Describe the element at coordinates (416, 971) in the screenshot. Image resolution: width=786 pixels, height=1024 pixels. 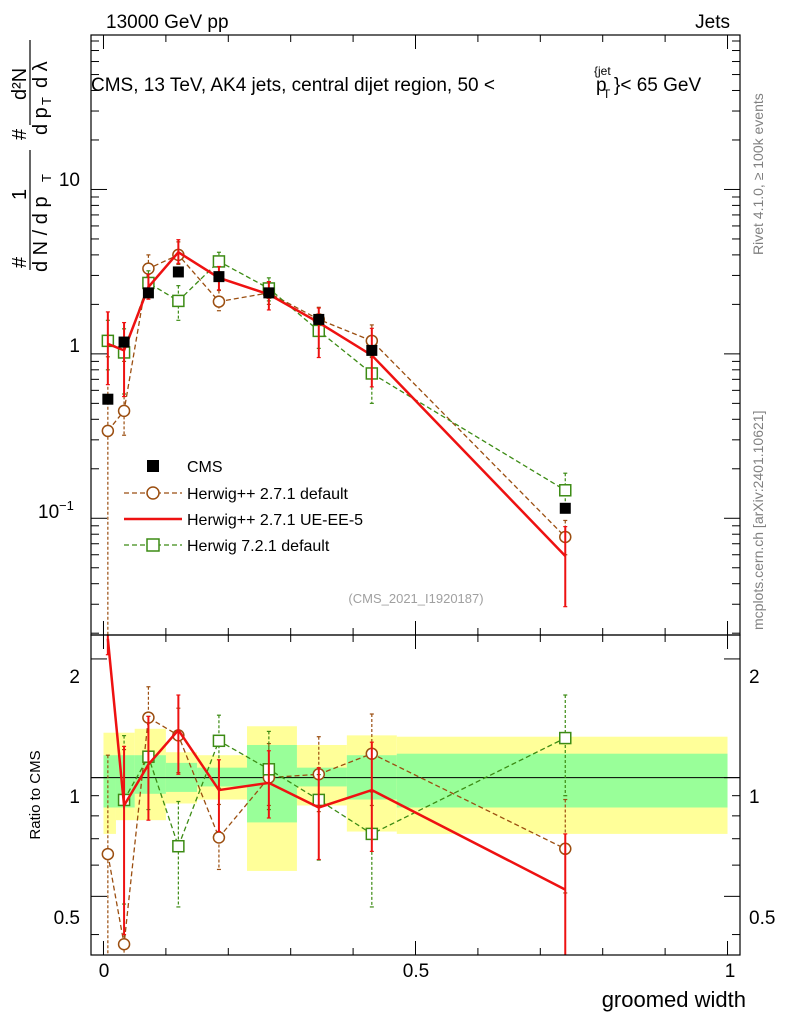
I see `x-tick-0.5: 0.5` at that location.